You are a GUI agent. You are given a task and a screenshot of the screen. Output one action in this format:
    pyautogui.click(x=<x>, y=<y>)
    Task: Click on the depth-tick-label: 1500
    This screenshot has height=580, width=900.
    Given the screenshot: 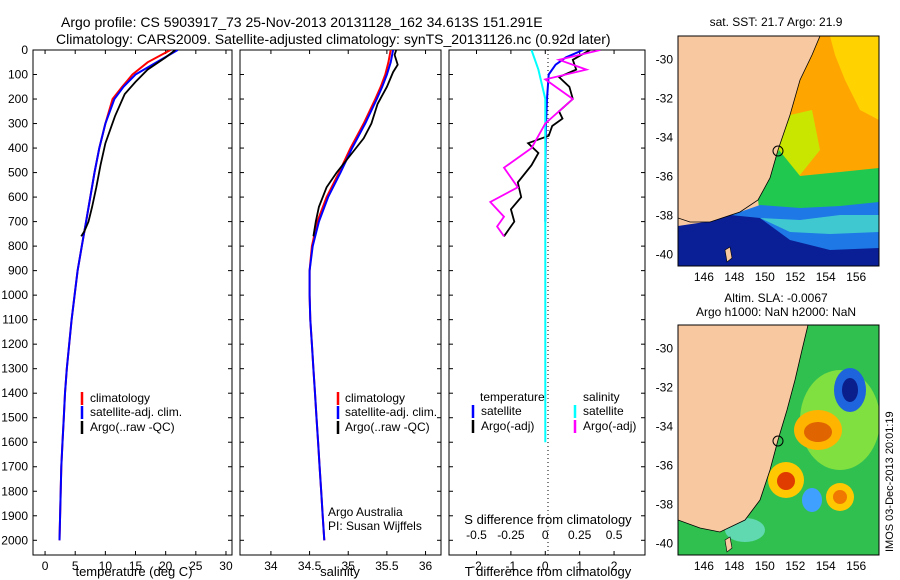 What is the action you would take?
    pyautogui.click(x=14, y=418)
    